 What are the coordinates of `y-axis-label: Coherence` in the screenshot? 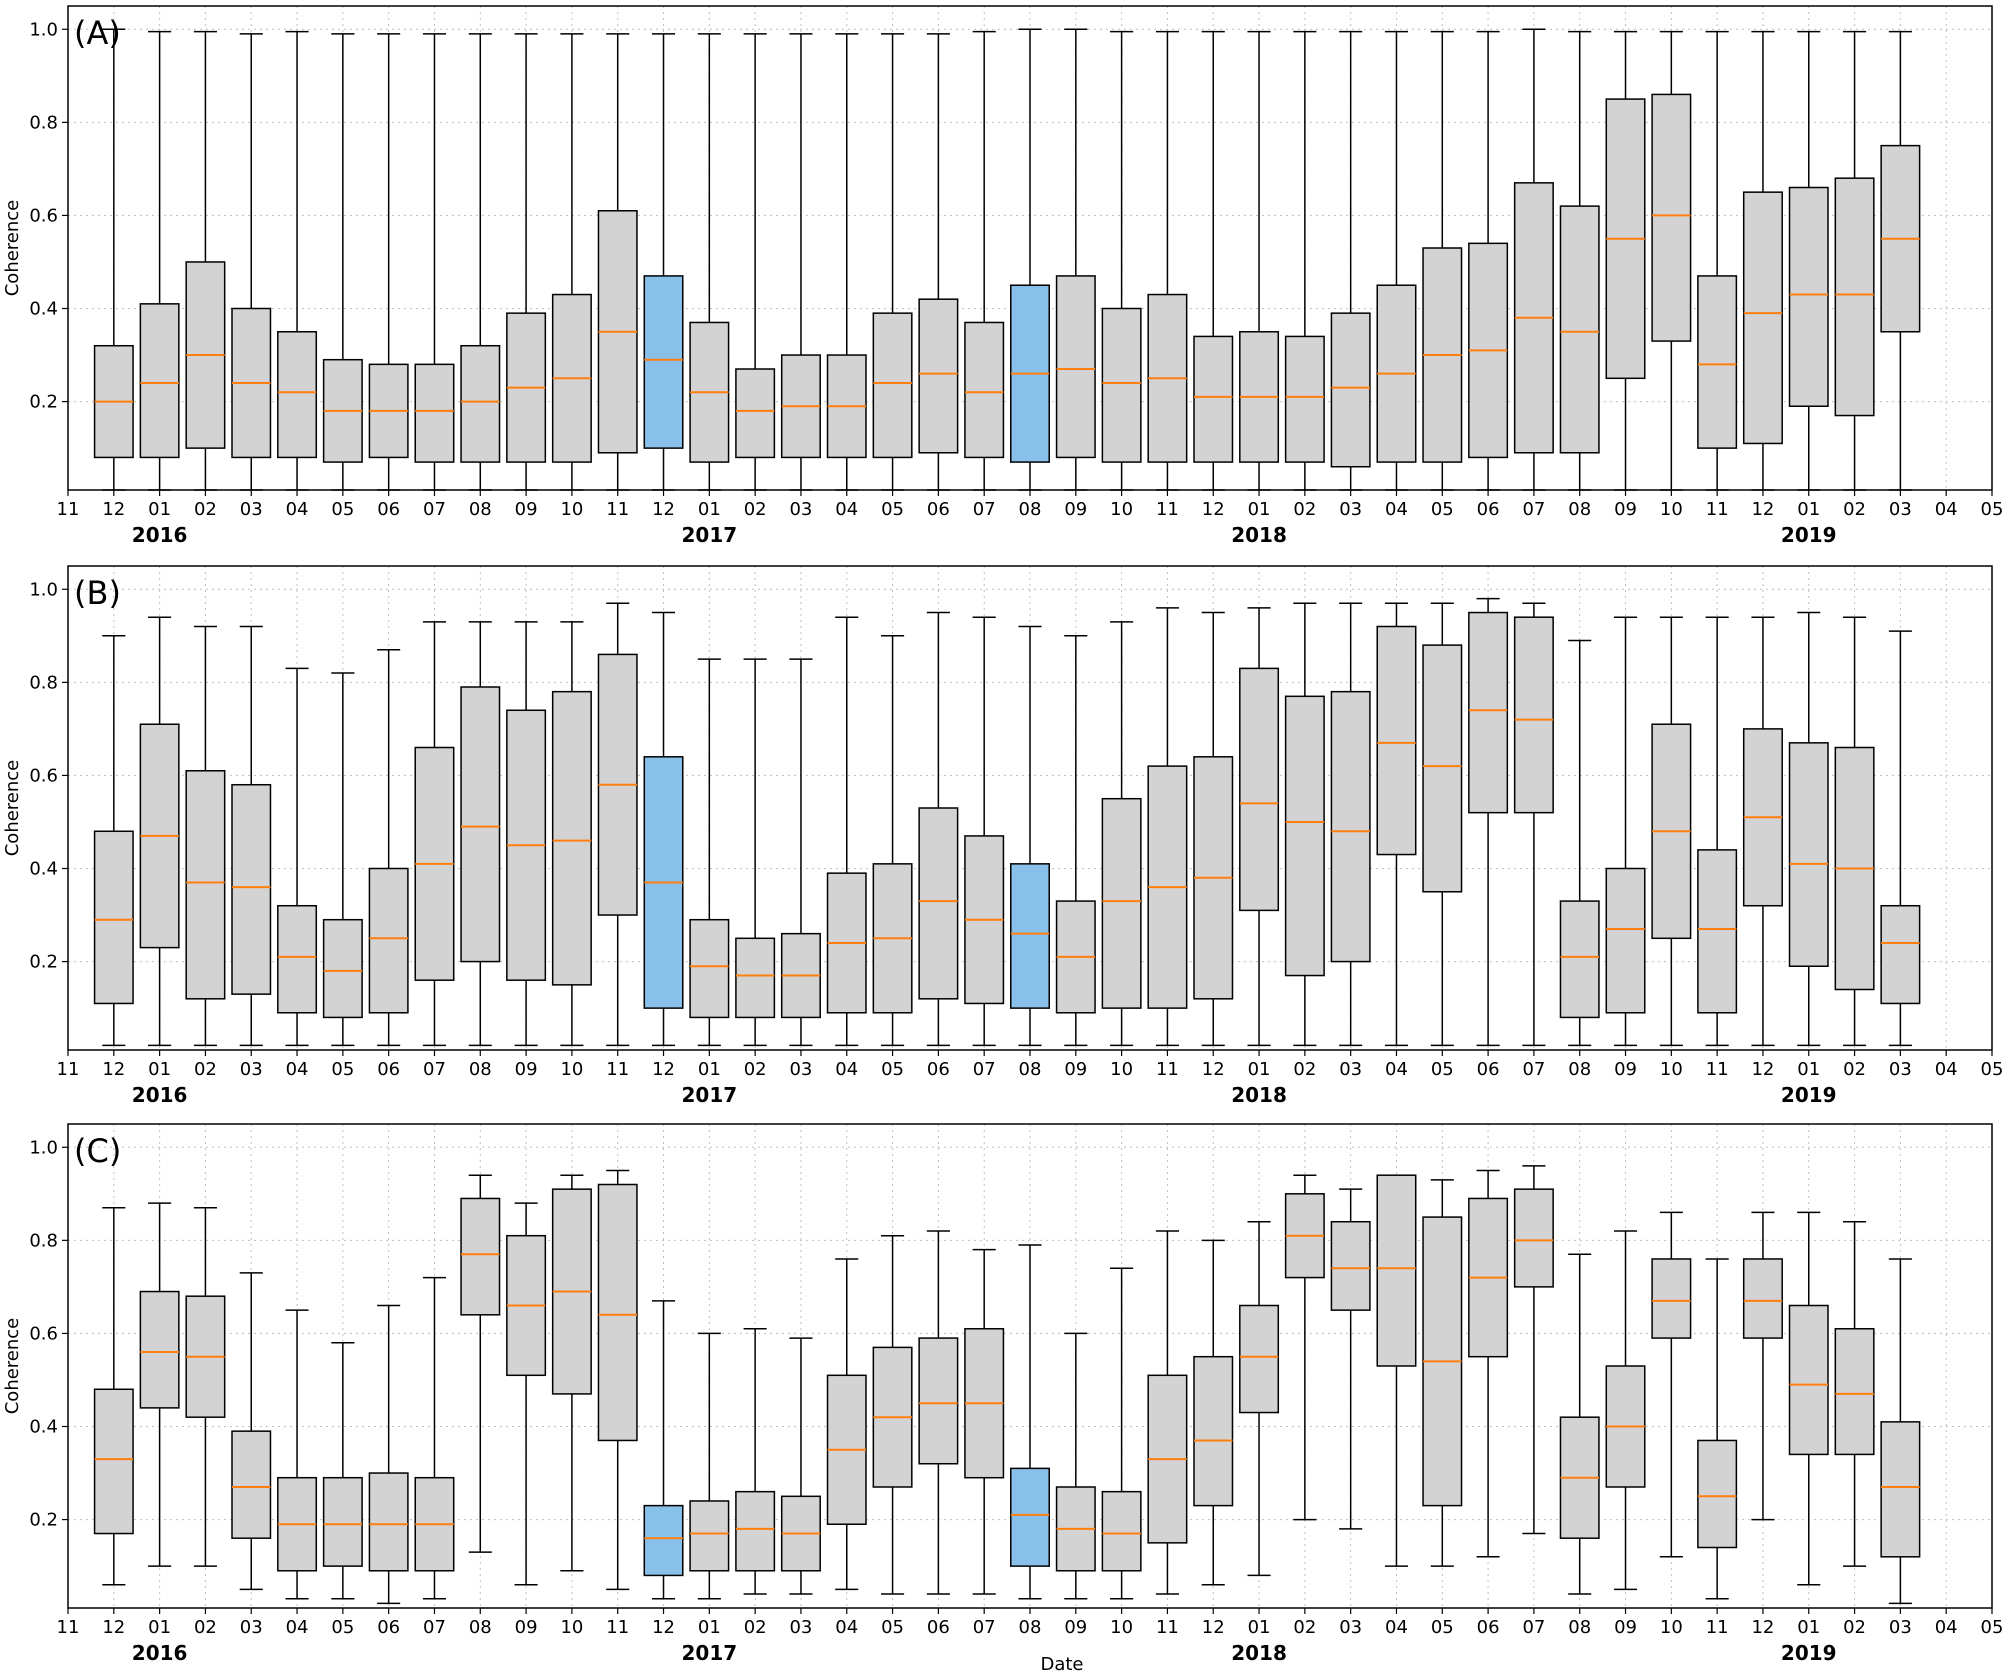 It's located at (12, 808).